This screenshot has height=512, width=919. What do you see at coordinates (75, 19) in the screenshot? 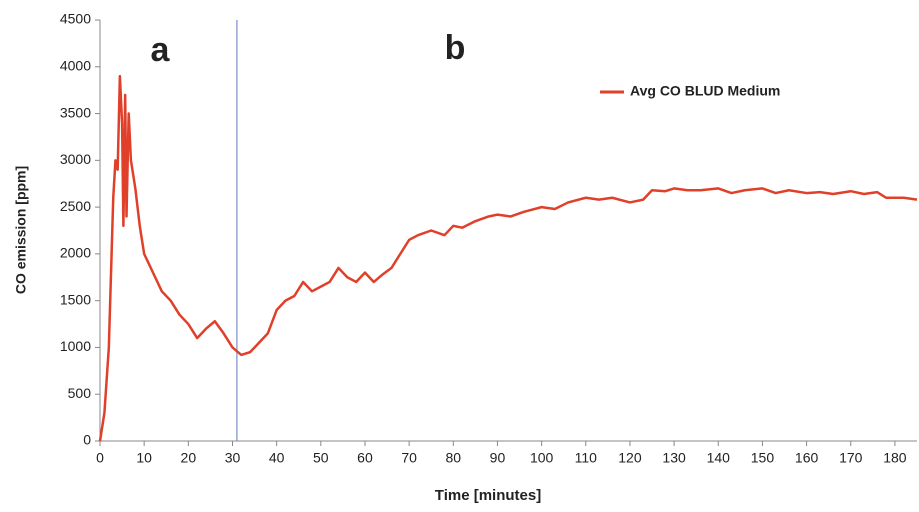
I see `y-tick-label: 4500` at bounding box center [75, 19].